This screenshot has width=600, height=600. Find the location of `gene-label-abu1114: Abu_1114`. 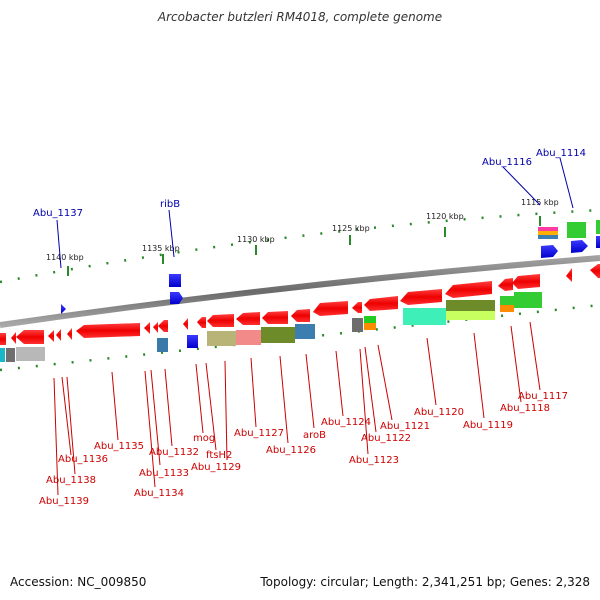

gene-label-abu1114: Abu_1114 is located at coordinates (561, 153).